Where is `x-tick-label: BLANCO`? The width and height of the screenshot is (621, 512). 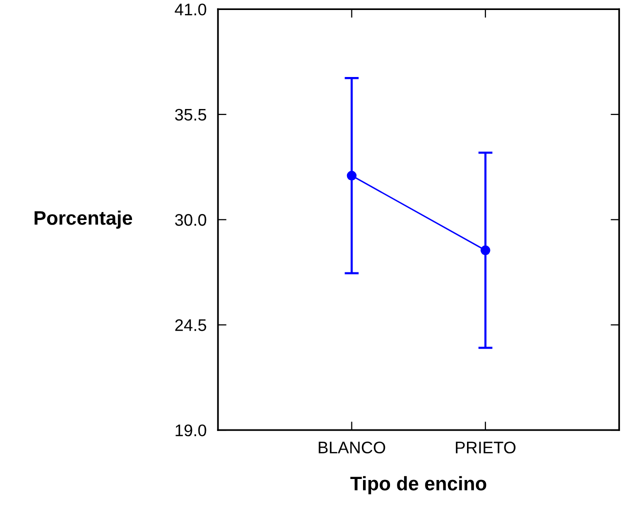
x-tick-label: BLANCO is located at coordinates (352, 448).